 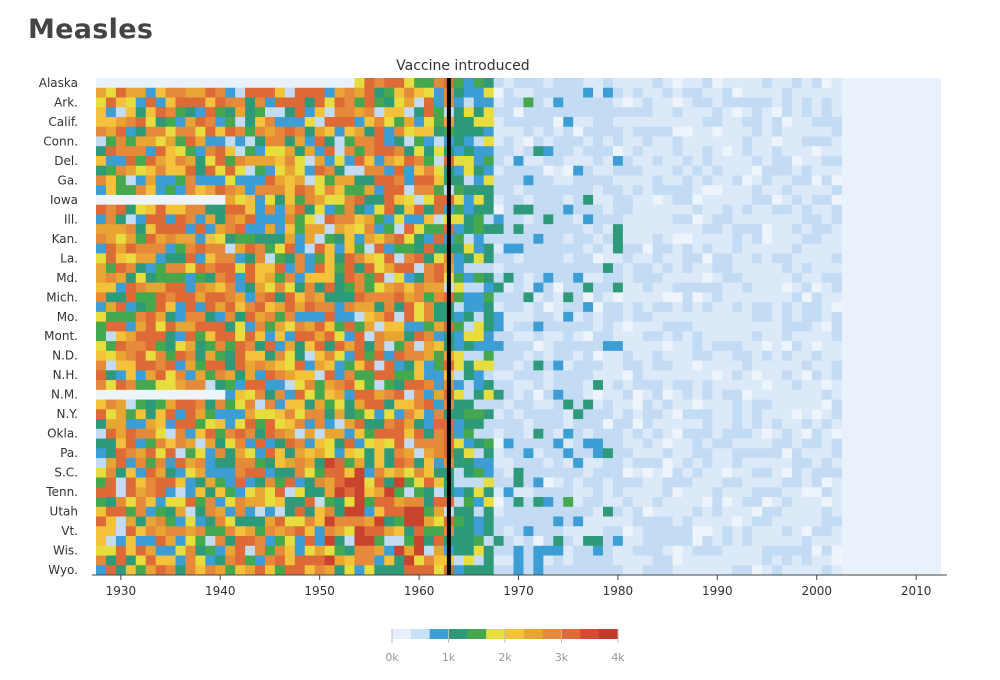 I want to click on y-tick-label: S.C., so click(x=66, y=473).